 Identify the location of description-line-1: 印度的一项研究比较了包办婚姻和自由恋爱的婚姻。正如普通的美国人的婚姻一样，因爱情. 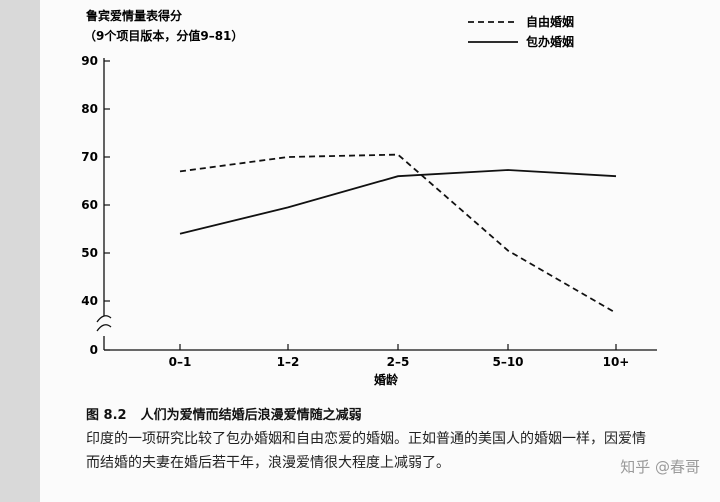
(366, 439).